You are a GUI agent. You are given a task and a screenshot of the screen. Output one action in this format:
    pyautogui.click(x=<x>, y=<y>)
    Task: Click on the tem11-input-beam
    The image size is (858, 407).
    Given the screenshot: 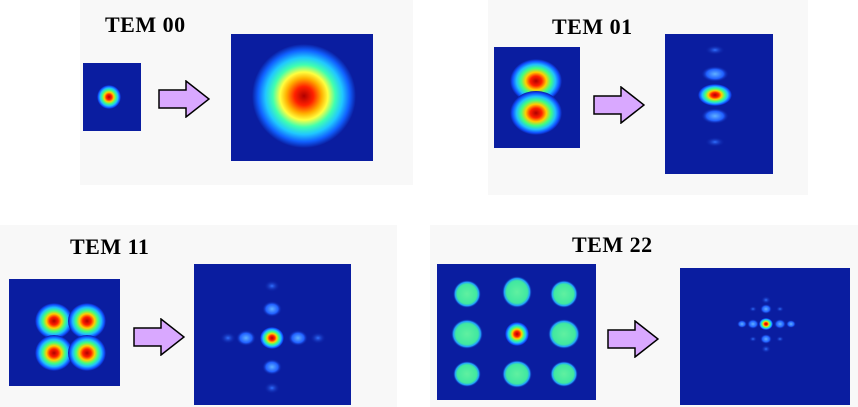 What is the action you would take?
    pyautogui.click(x=64, y=332)
    